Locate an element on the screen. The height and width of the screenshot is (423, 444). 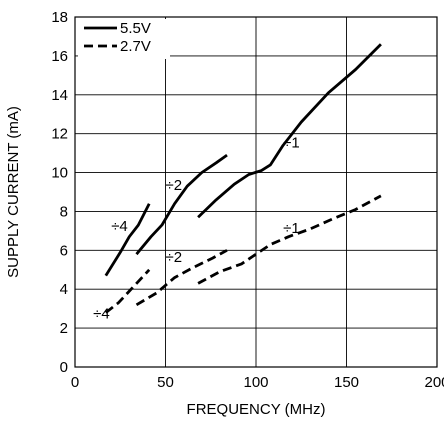
x-tick-label: 100 is located at coordinates (255, 382).